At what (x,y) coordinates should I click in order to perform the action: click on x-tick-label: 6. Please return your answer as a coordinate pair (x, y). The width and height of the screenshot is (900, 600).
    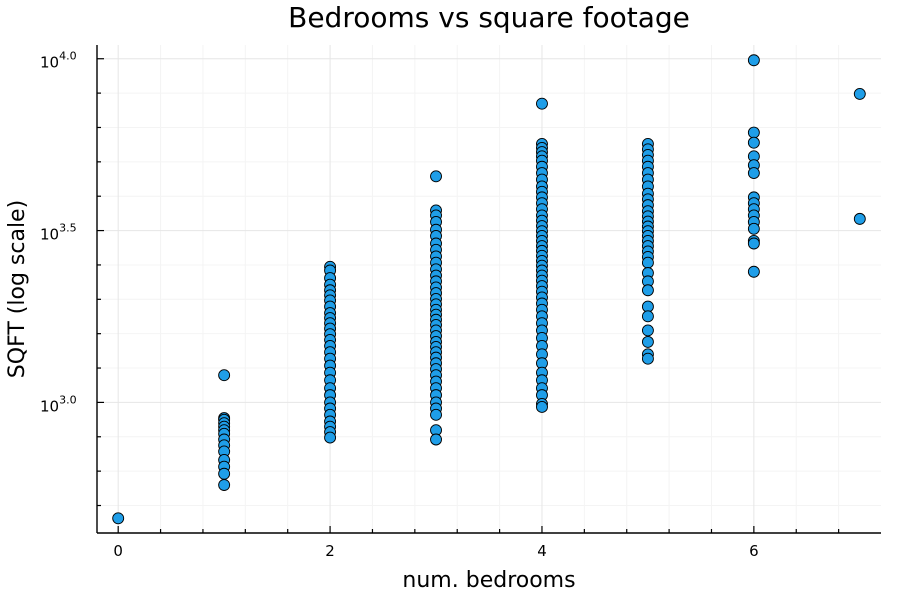
    Looking at the image, I should click on (754, 551).